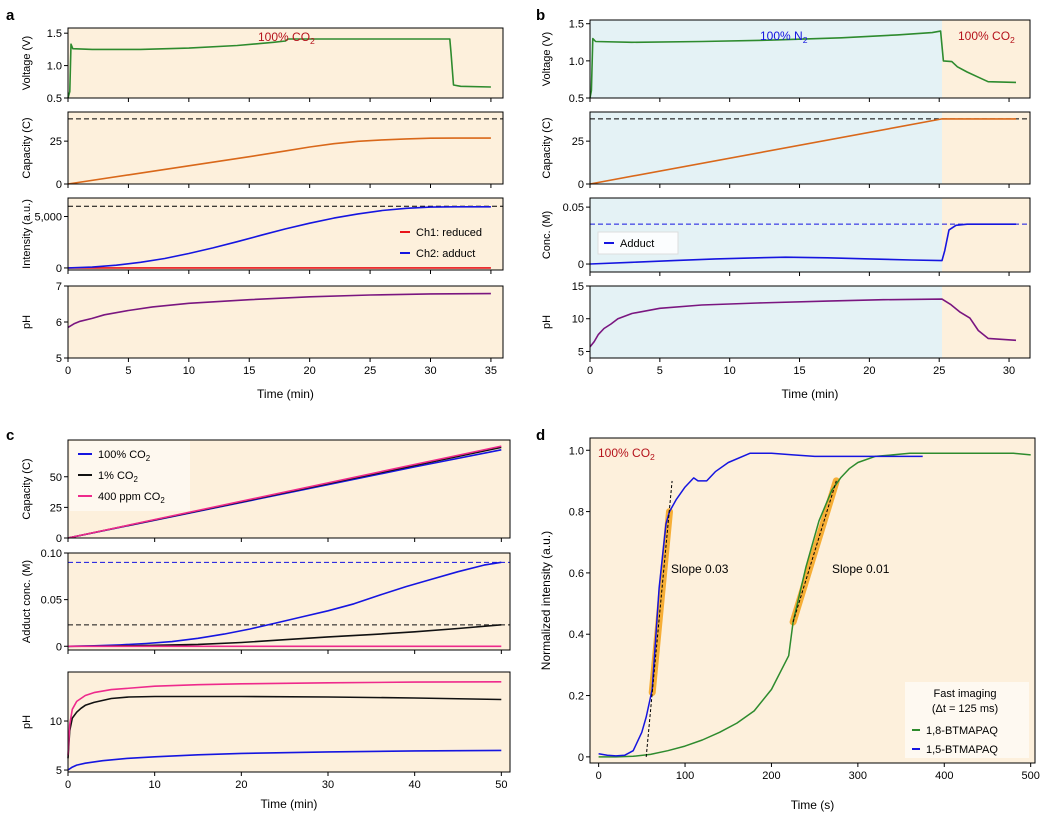 The height and width of the screenshot is (821, 1050). I want to click on panel-b-condition-n2-text: 100% N, so click(781, 36).